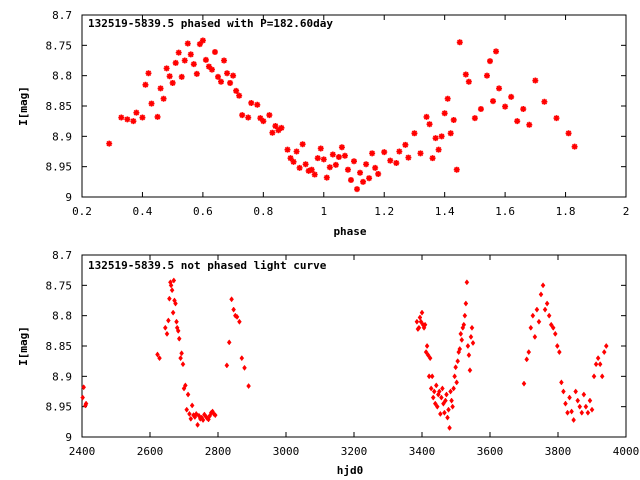  I want to click on chart-title: 132519-5839.5 not phased light curve, so click(207, 265).